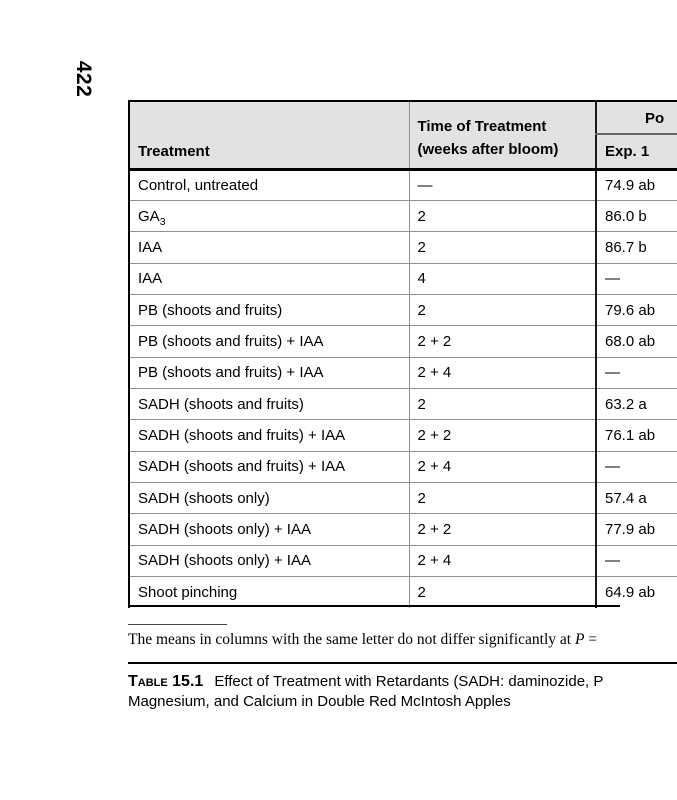  Describe the element at coordinates (579, 639) in the screenshot. I see `footnote-variable: P` at that location.